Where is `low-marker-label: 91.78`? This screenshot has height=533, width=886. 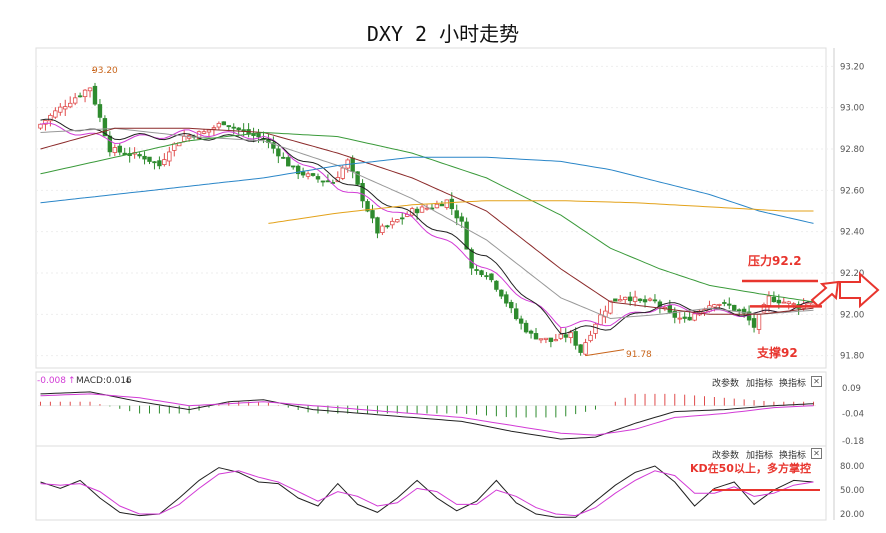 low-marker-label: 91.78 is located at coordinates (639, 355).